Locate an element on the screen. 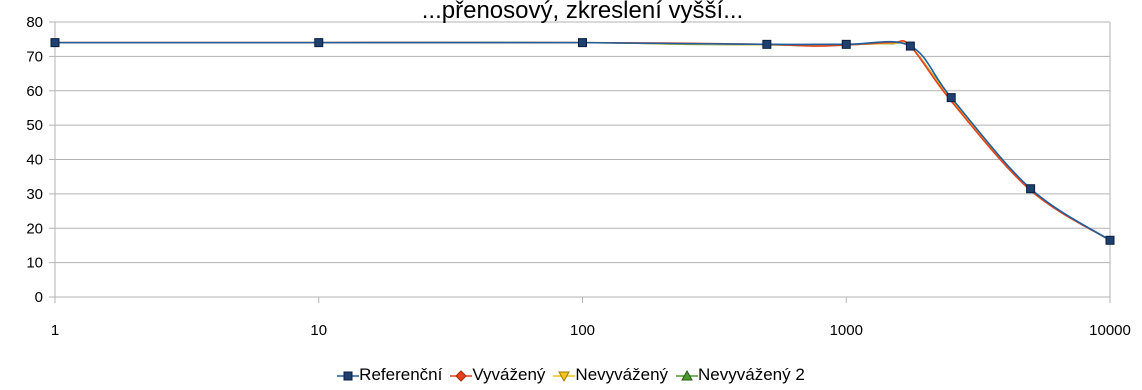 This screenshot has height=390, width=1142. legend-label: Referenční is located at coordinates (400, 374).